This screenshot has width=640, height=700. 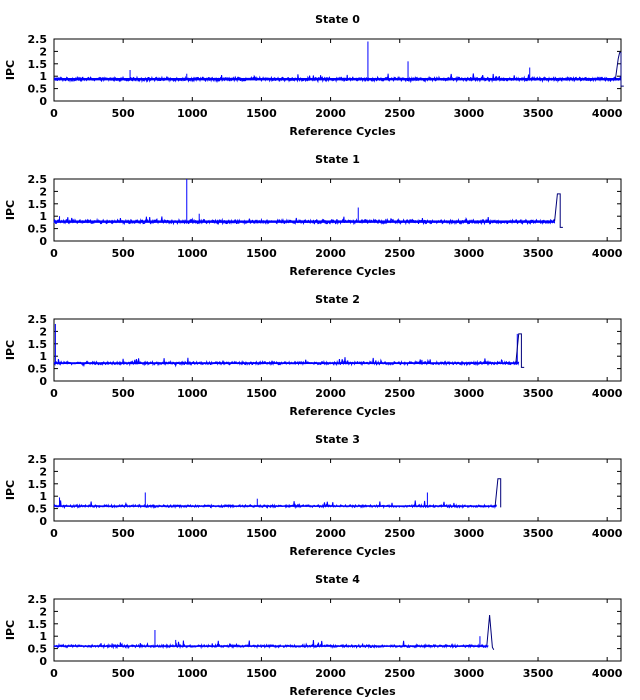 I want to click on chart-title: State 3, so click(x=337, y=439).